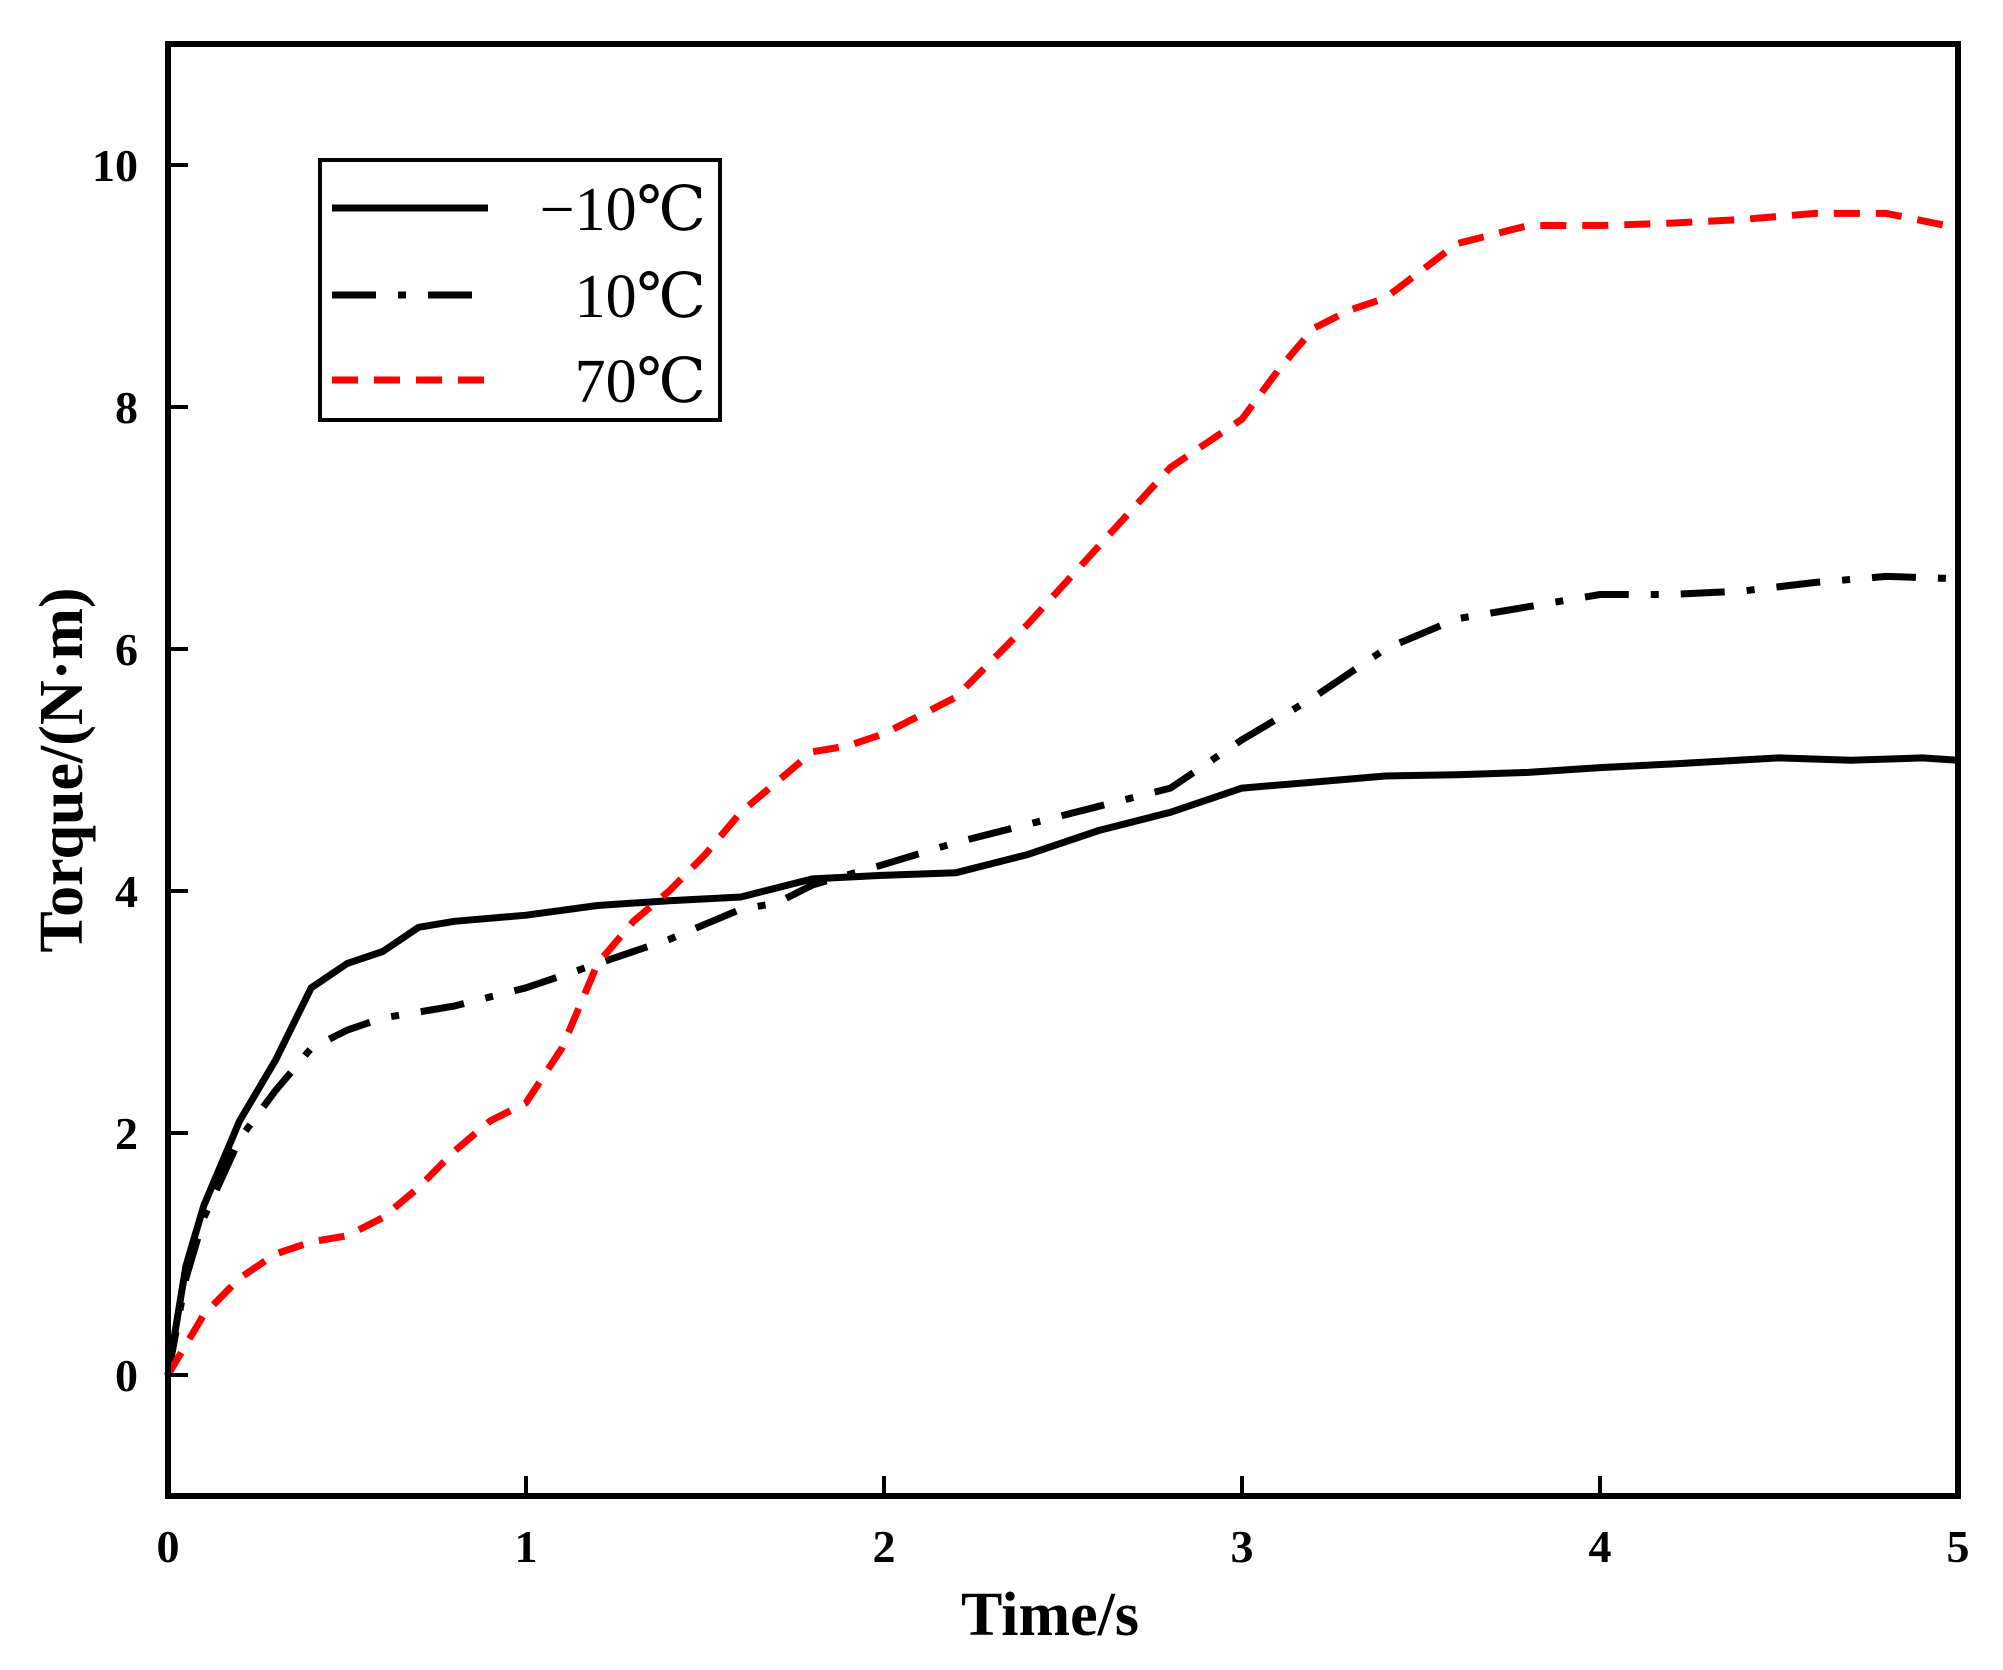 This screenshot has width=2003, height=1670. Describe the element at coordinates (1958, 1546) in the screenshot. I see `x-tick-label: 5` at that location.